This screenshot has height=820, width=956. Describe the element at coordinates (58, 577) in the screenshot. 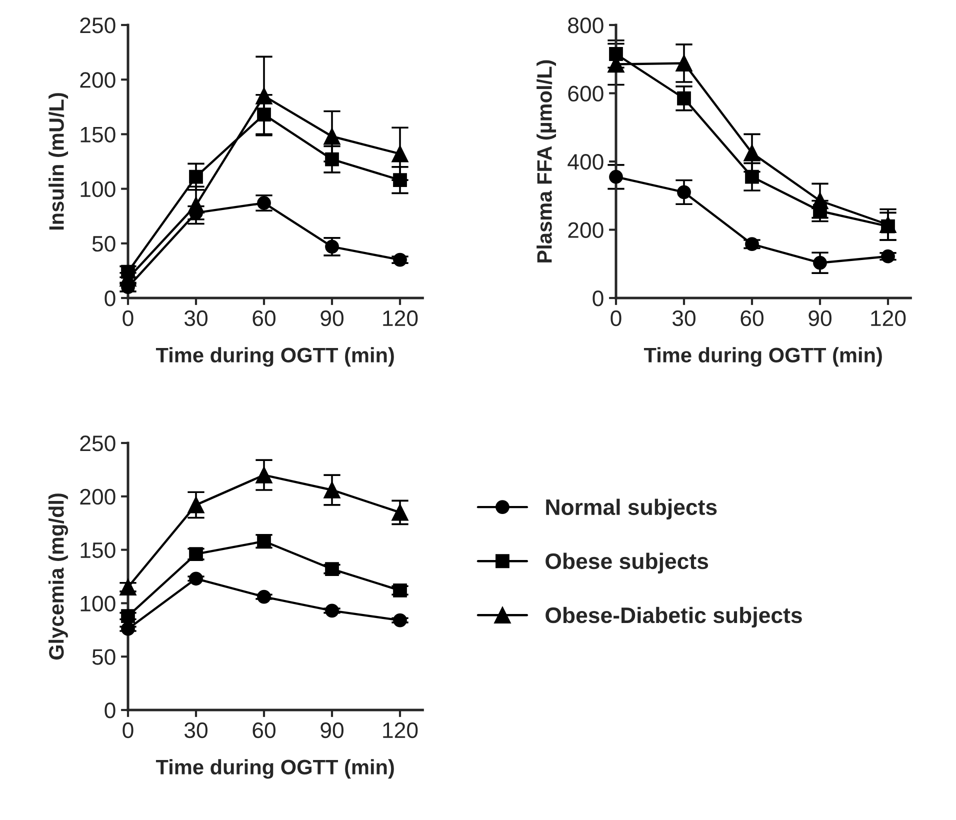

I see `y-axis-title: Glycemia (mg/dl)` at that location.